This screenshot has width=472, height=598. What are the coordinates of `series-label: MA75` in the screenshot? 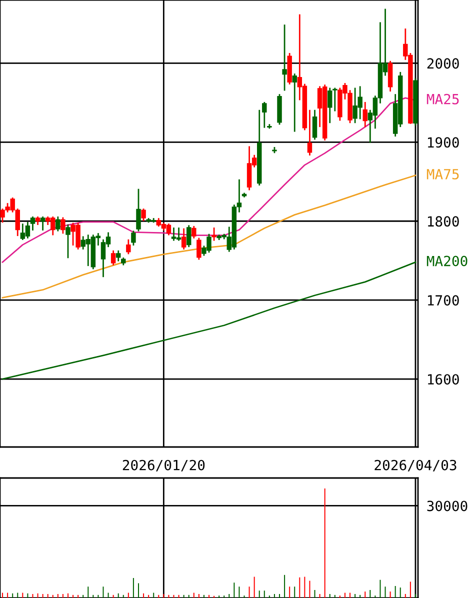 It's located at (442, 174).